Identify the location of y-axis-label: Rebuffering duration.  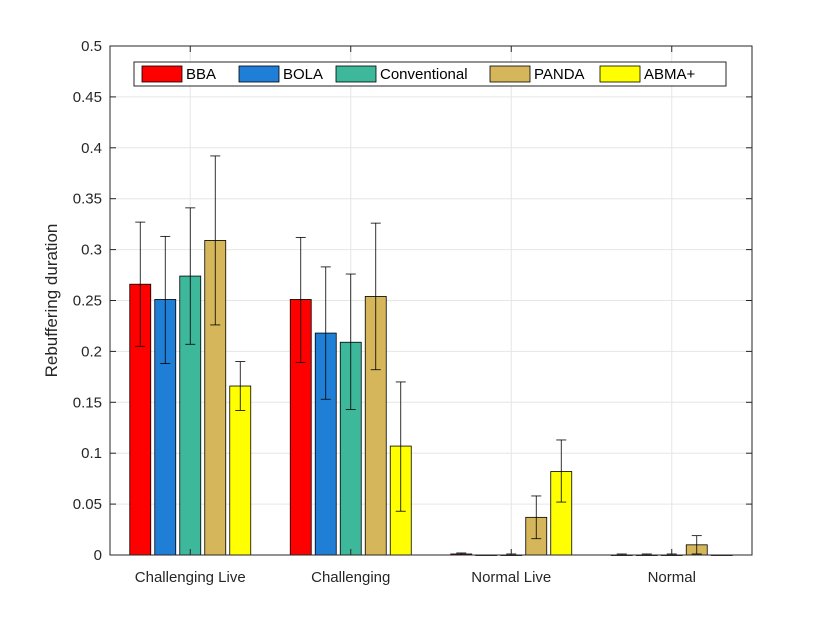
(51, 301).